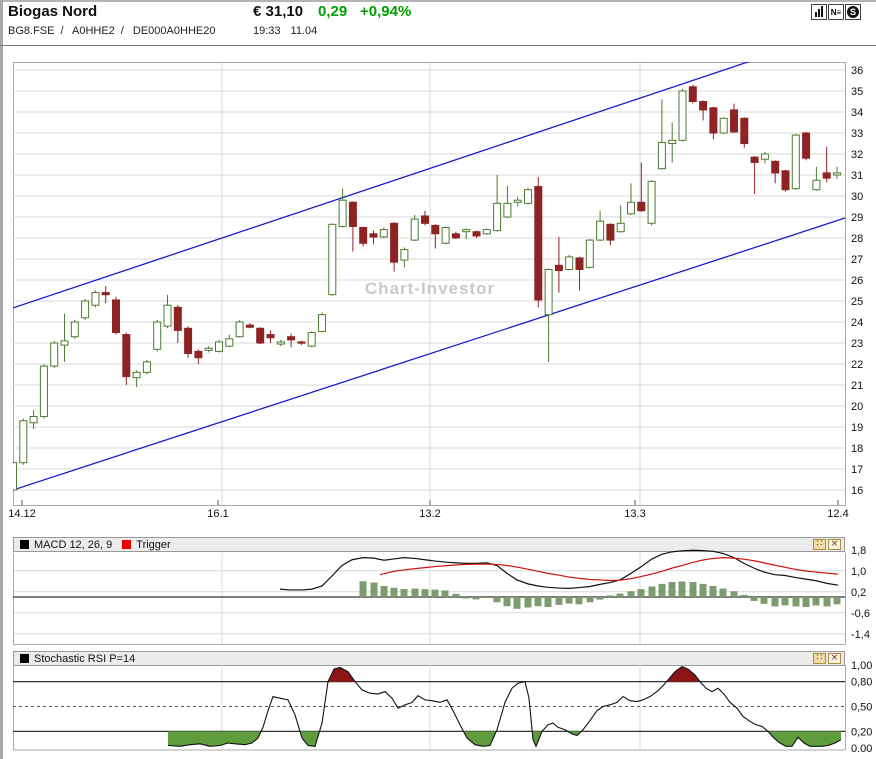  Describe the element at coordinates (857, 92) in the screenshot. I see `svg-text: 35` at that location.